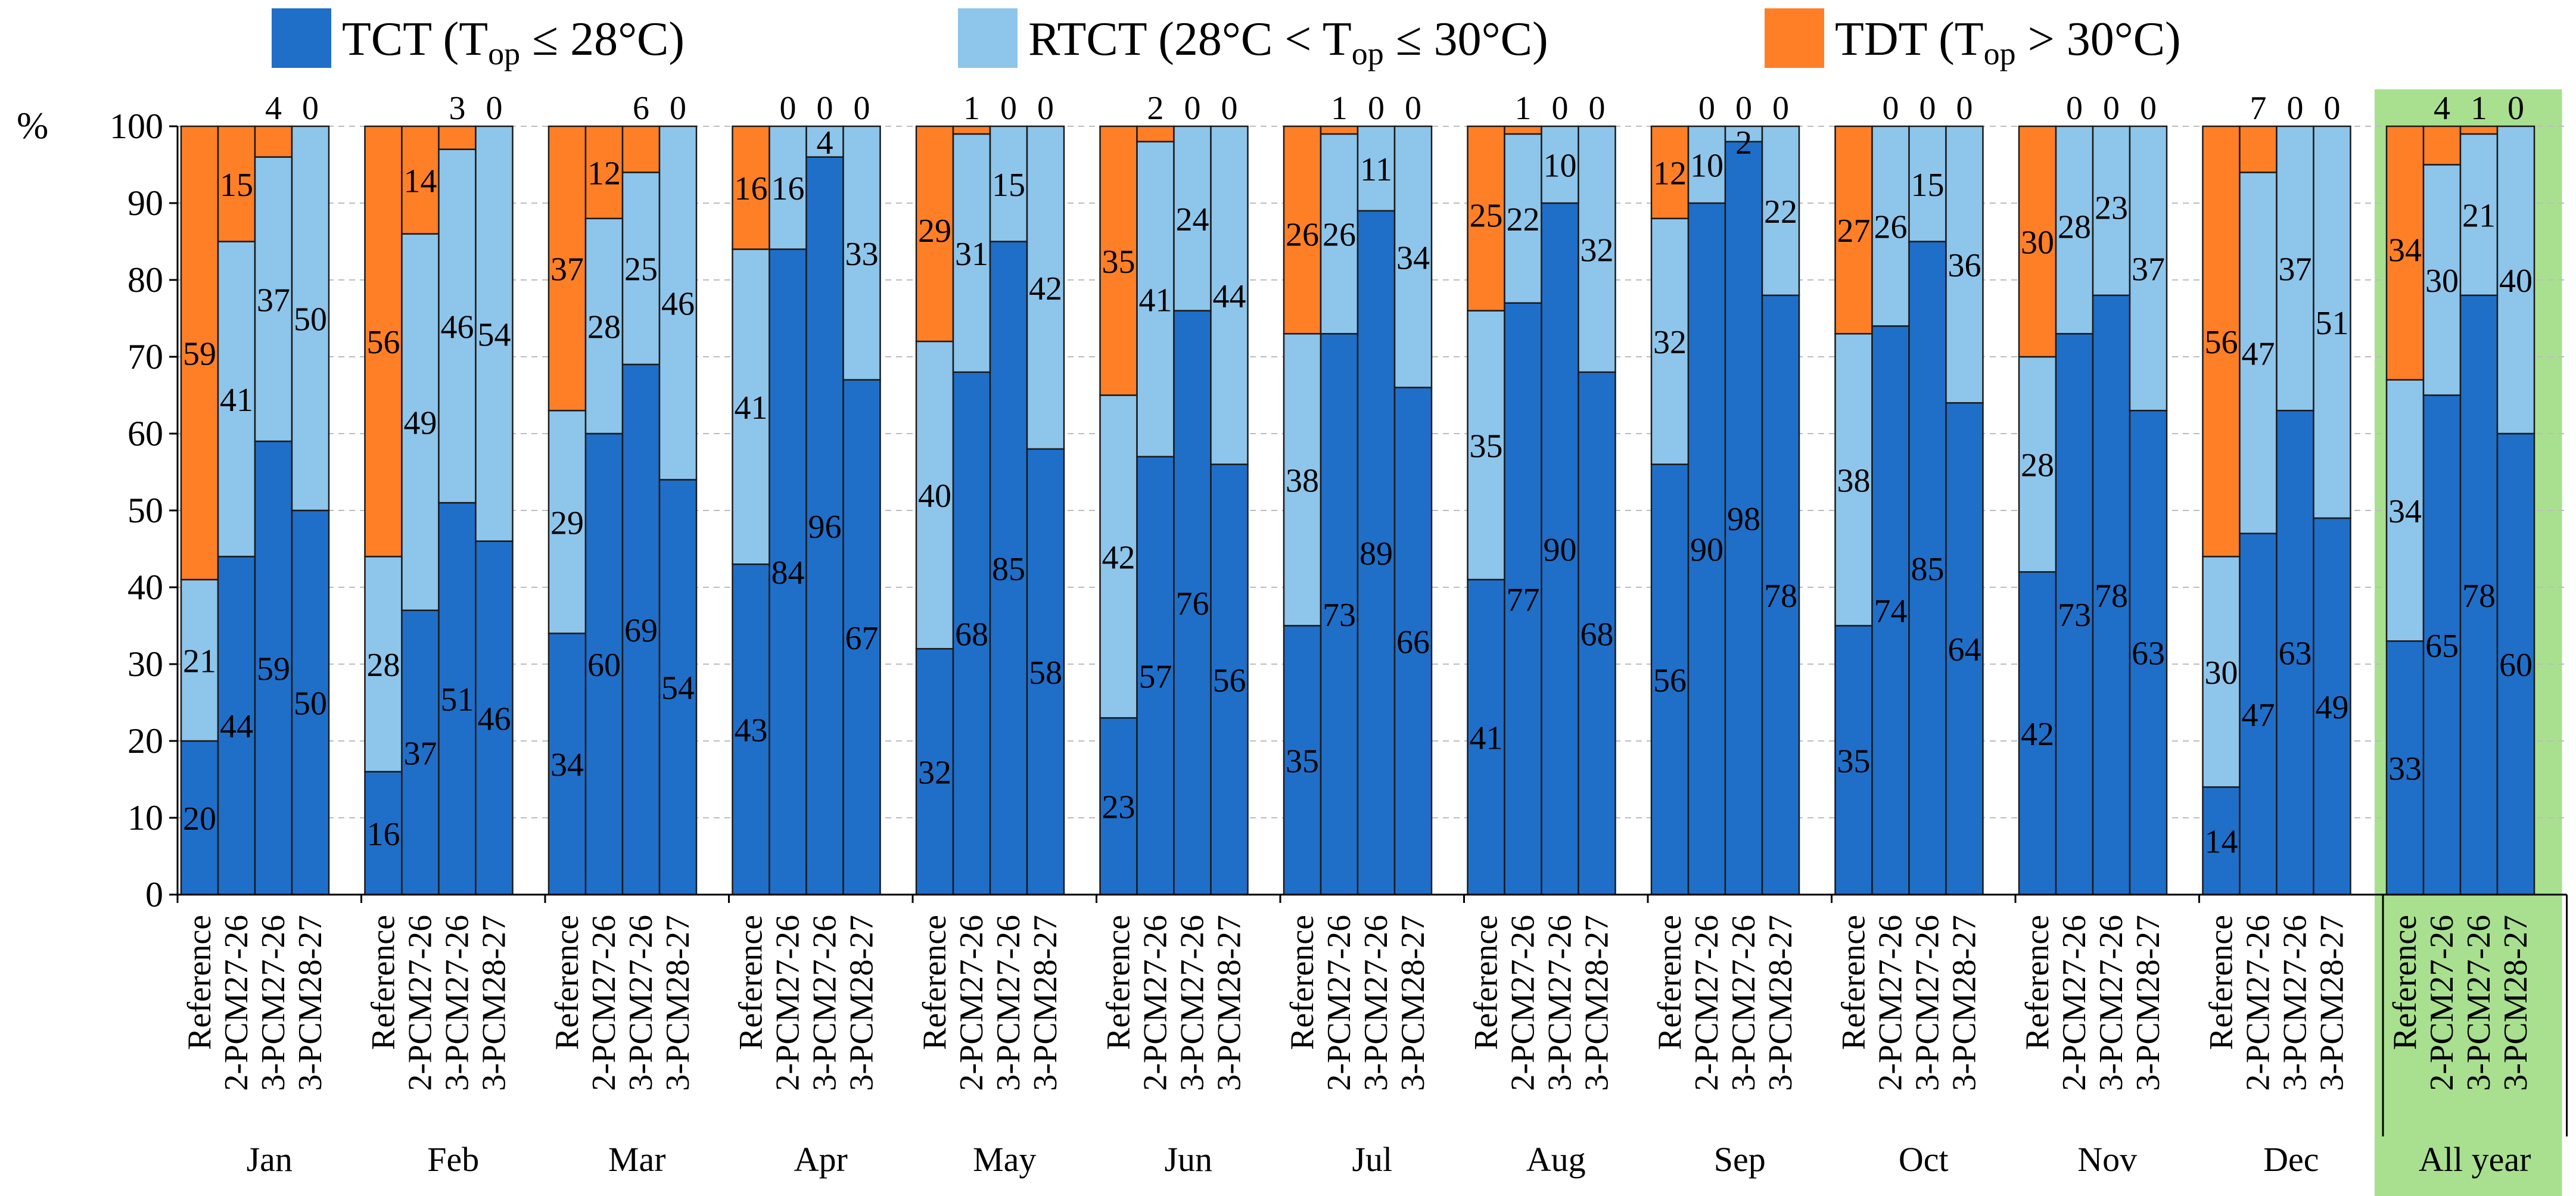  I want to click on group-label: Jun, so click(1188, 1159).